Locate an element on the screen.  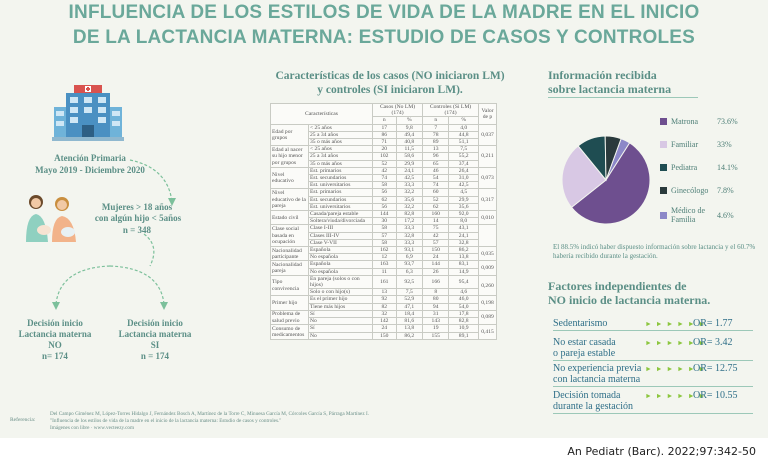
cell-value: 62 is located at coordinates (436, 207).